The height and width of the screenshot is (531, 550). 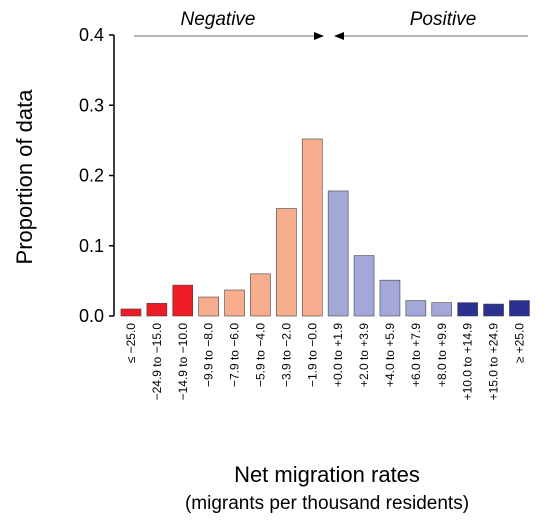 I want to click on x-axis-title: Net migration rates, so click(x=327, y=474).